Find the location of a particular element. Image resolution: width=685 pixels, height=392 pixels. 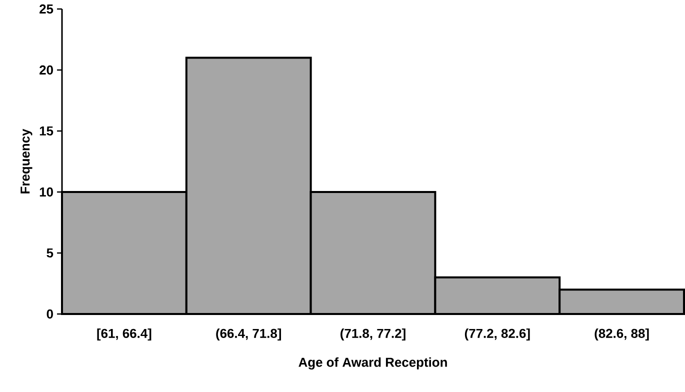

x-tick-label: (82.6, 88] is located at coordinates (621, 334).